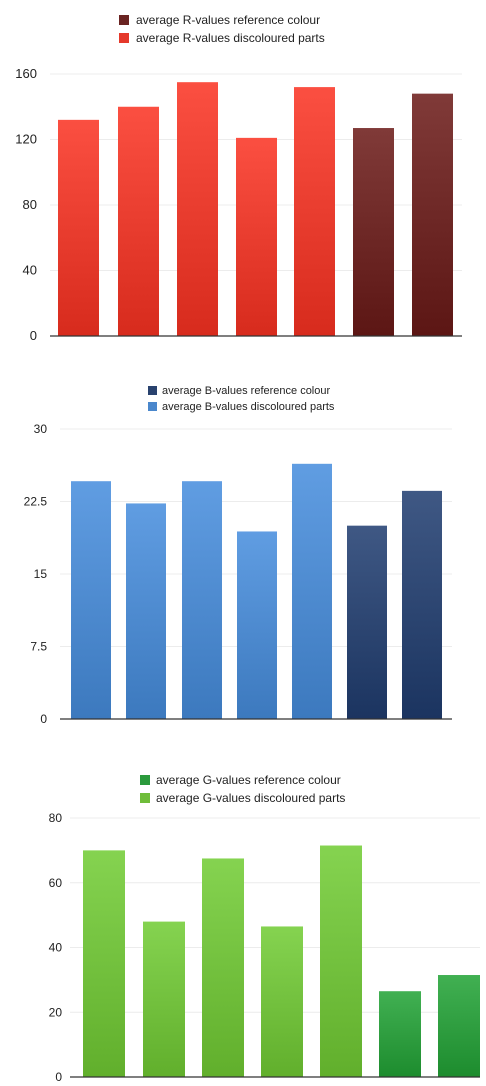 This screenshot has width=486, height=1086. I want to click on legend-label-discoloured: average G-values discoloured parts, so click(250, 798).